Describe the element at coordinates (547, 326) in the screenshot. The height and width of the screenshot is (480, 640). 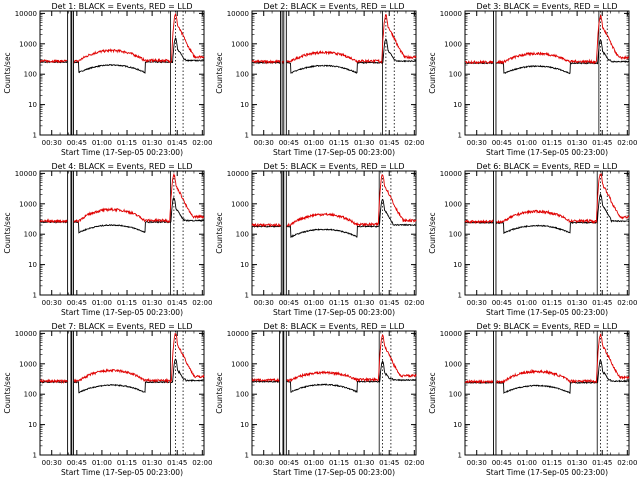
I see `panel-title: Det 9: BLACK = Events, RED = LLD` at that location.